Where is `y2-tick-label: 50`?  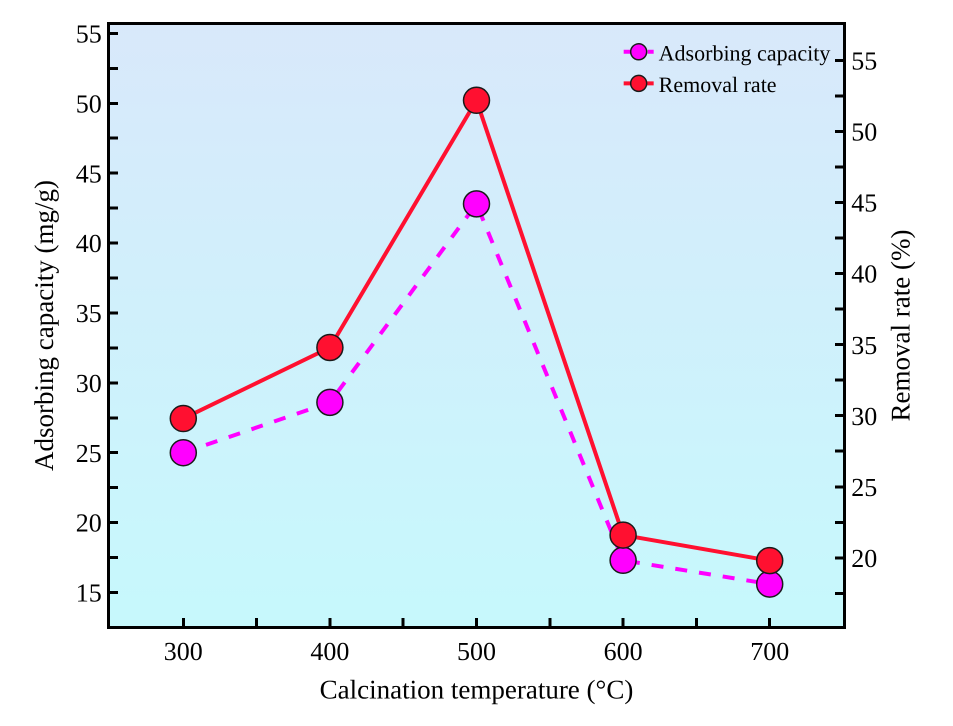 y2-tick-label: 50 is located at coordinates (864, 132).